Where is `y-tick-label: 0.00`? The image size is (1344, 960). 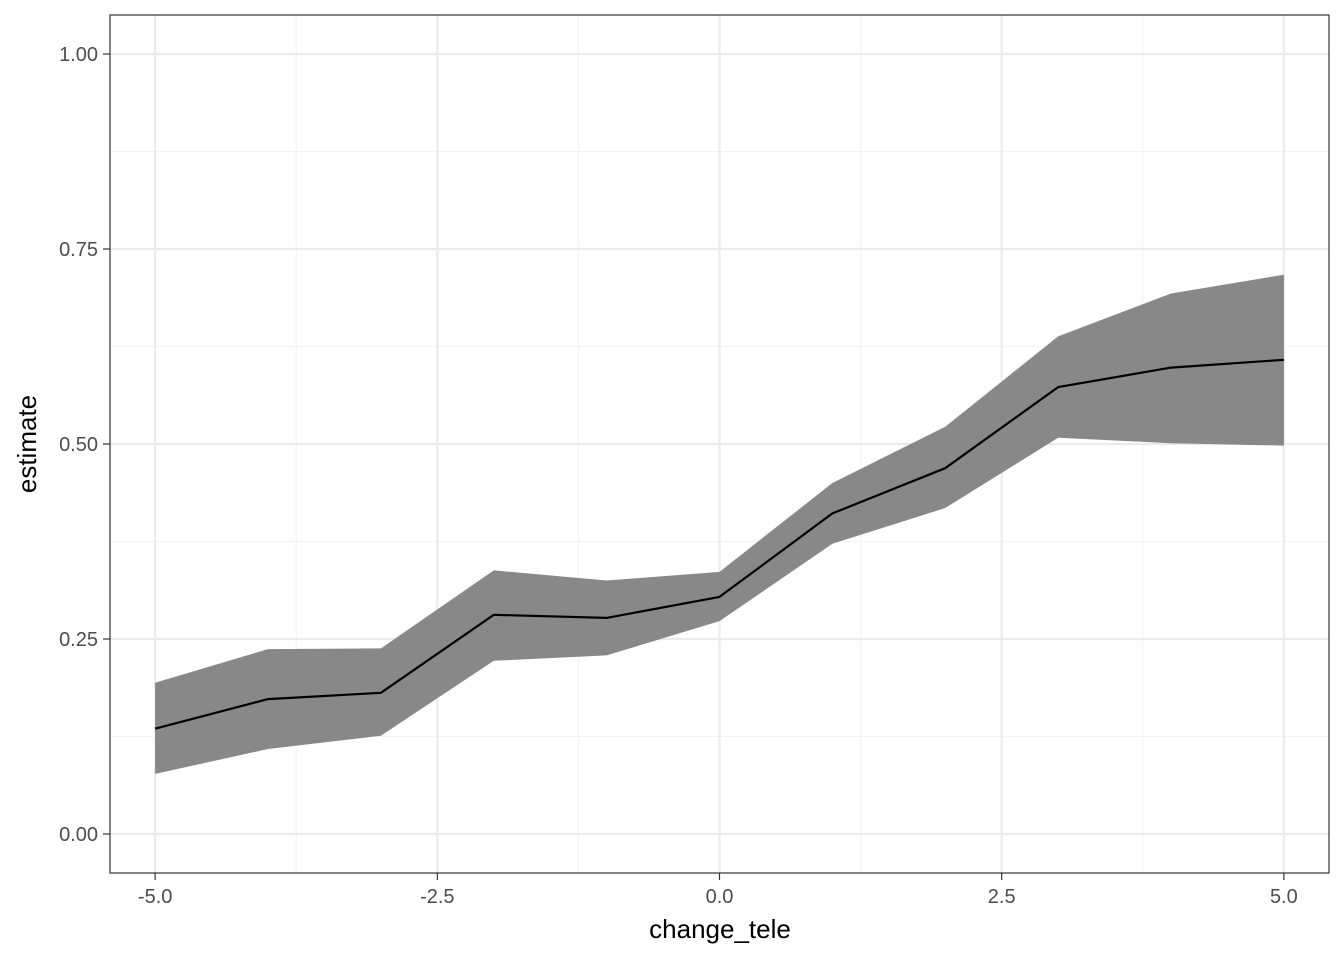
y-tick-label: 0.00 is located at coordinates (78, 835).